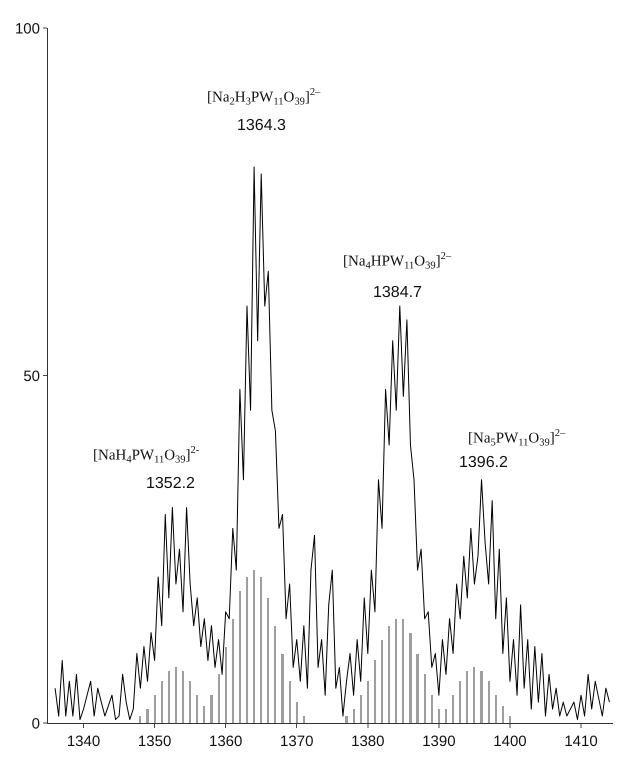 The width and height of the screenshot is (621, 758). I want to click on annotation: [Na$_{4}$HPW$_{11}$O$_{39}$]$^{2–}$, so click(397, 261).